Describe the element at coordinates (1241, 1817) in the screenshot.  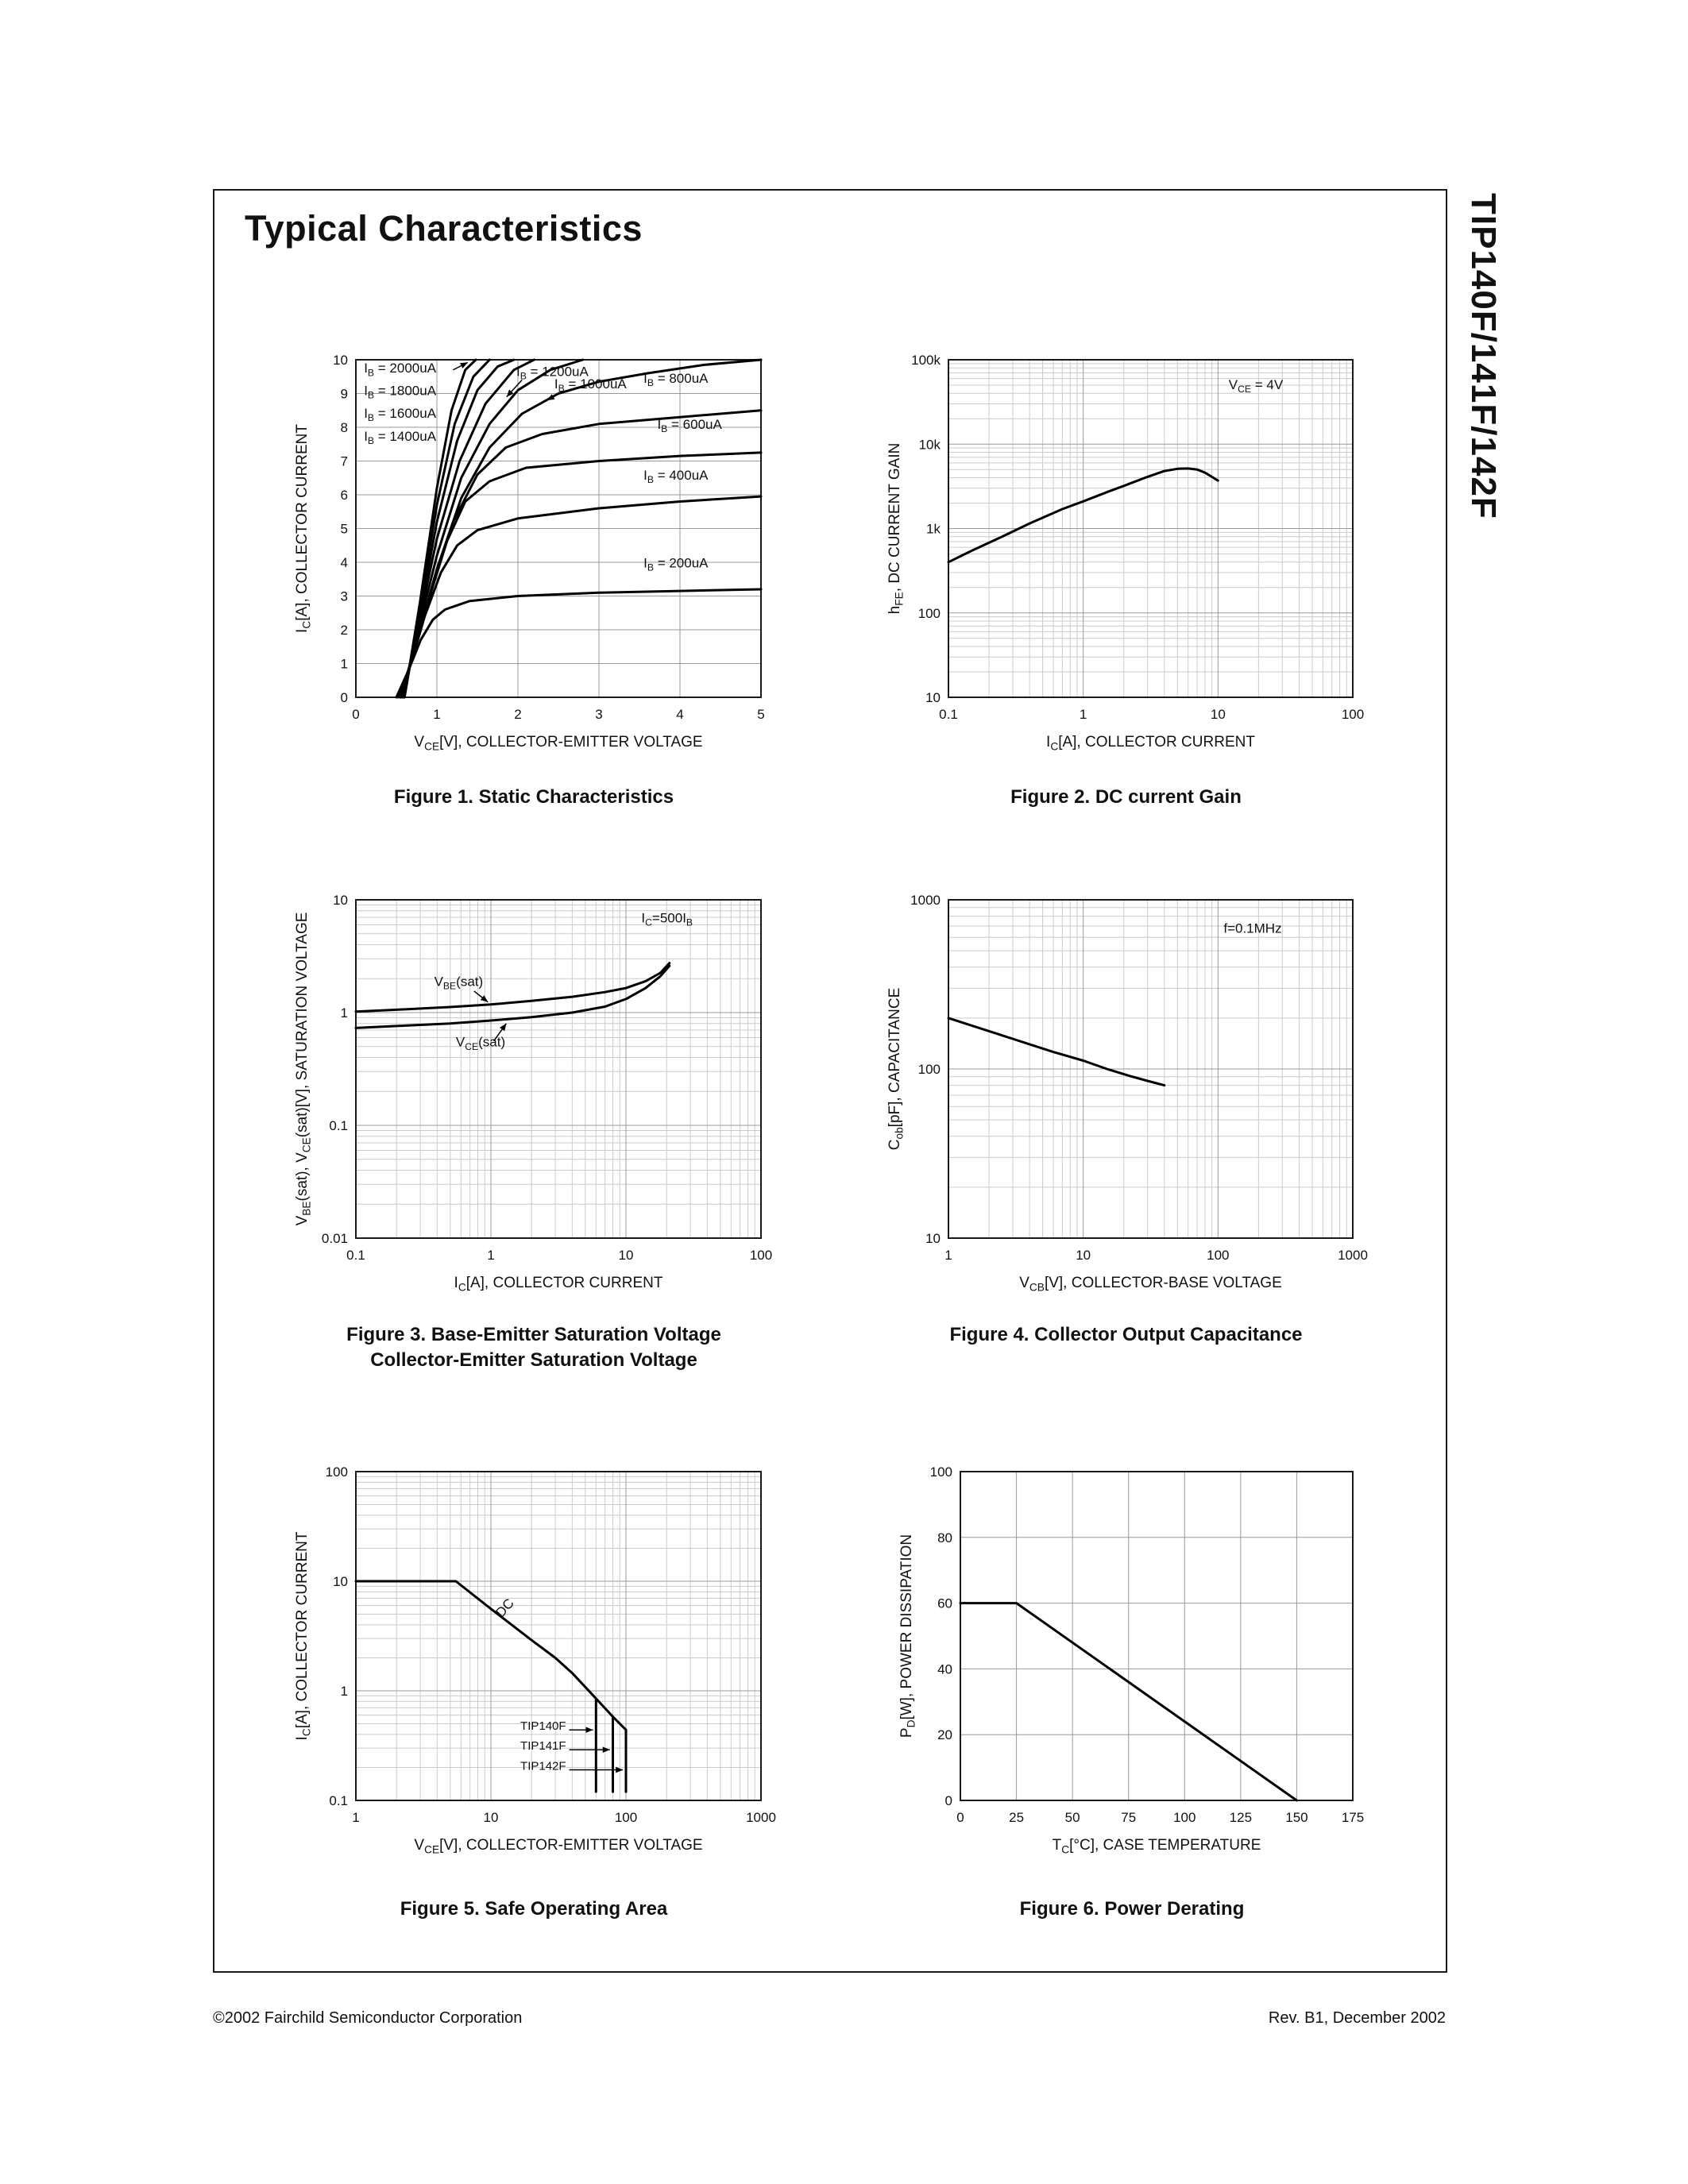
I see `svg-text: 125` at that location.